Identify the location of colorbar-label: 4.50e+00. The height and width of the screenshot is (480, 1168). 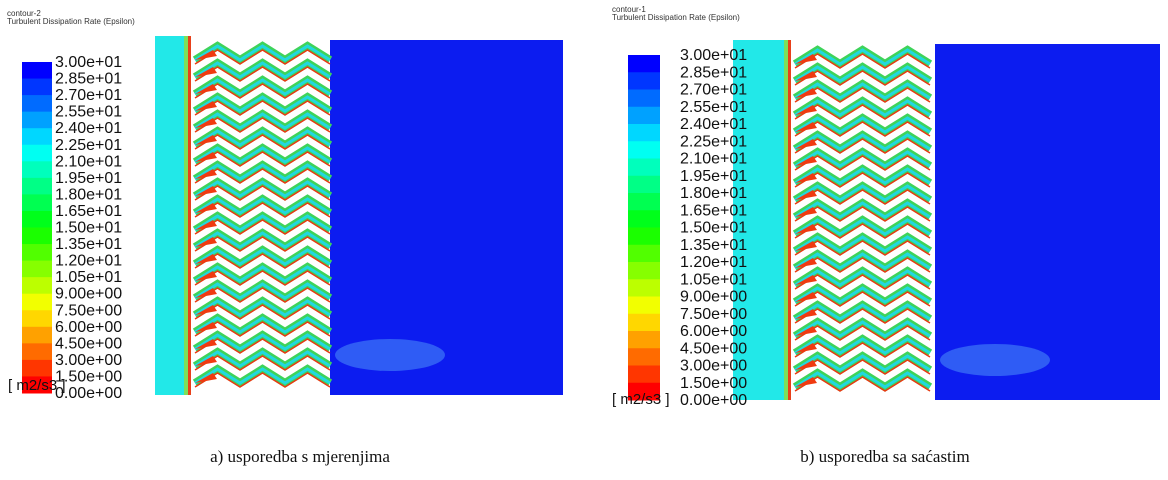
(713, 348).